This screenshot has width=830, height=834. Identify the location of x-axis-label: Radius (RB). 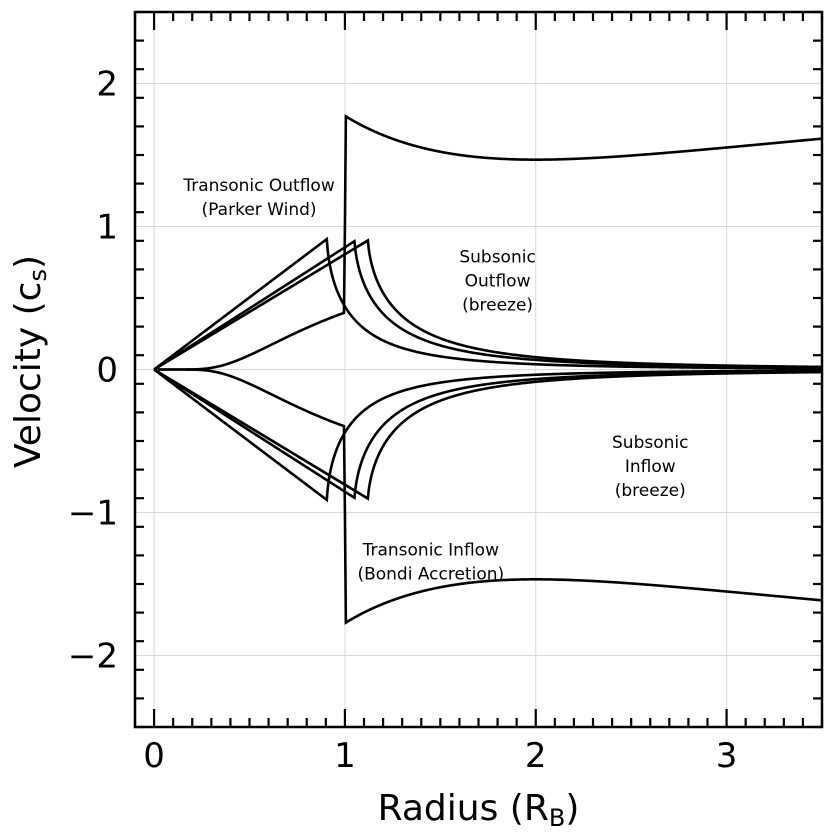
(479, 810).